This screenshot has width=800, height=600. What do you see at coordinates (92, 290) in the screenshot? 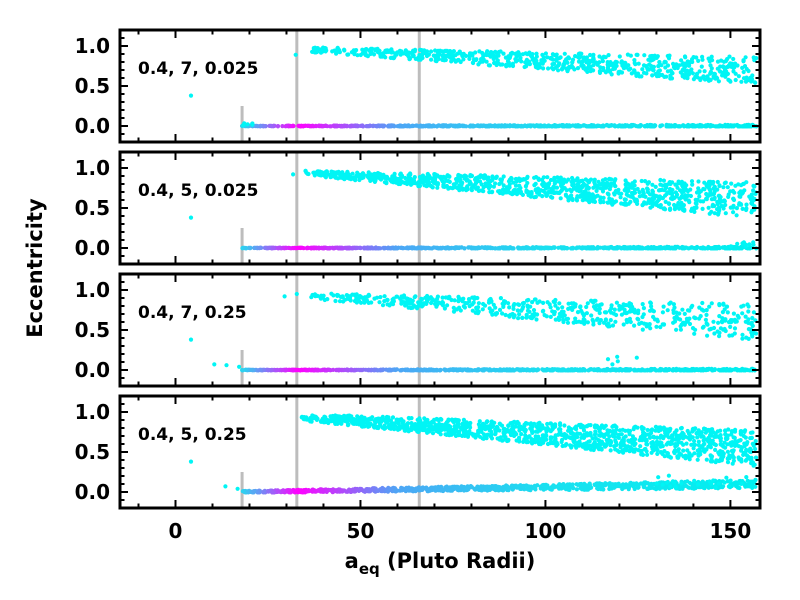
I see `y-tick-label: 1.0` at bounding box center [92, 290].